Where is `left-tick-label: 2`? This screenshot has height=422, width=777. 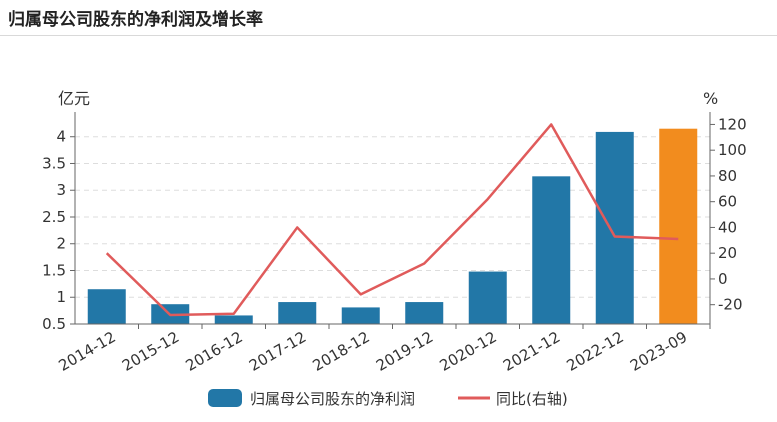
left-tick-label: 2 is located at coordinates (61, 244).